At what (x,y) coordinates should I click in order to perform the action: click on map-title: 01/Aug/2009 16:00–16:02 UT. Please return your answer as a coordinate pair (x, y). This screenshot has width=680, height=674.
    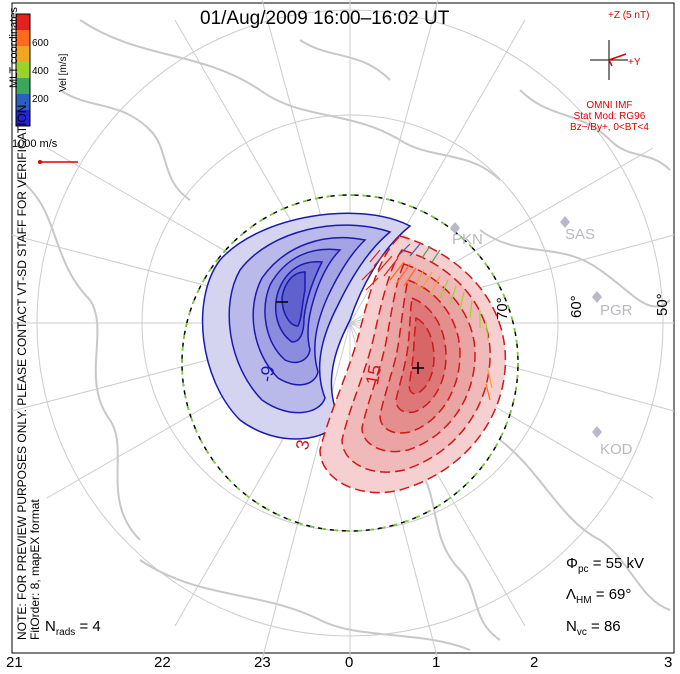
    Looking at the image, I should click on (325, 18).